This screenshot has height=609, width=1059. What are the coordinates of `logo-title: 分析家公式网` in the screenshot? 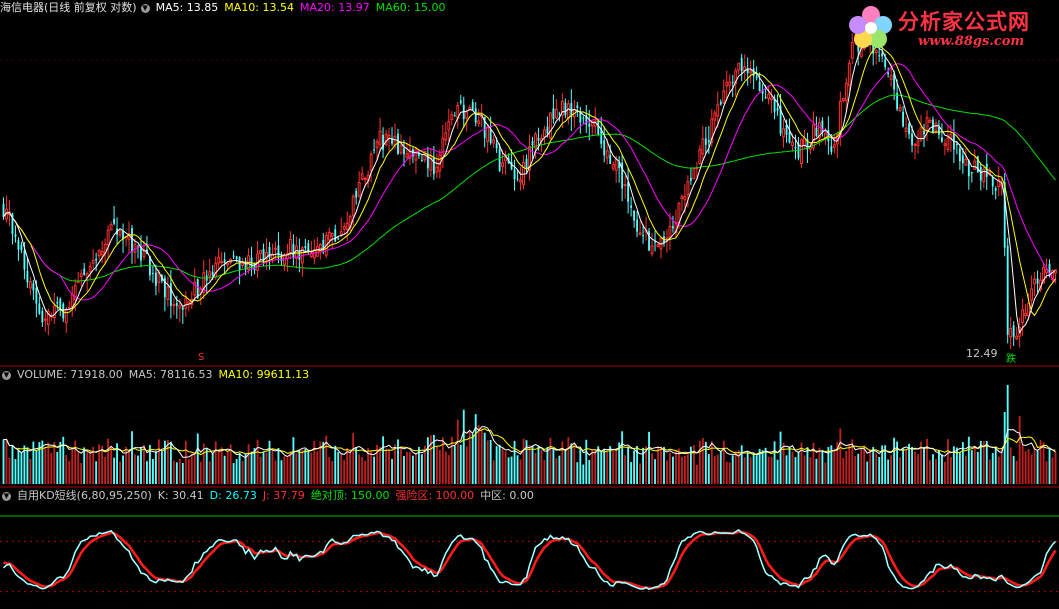 It's located at (964, 22).